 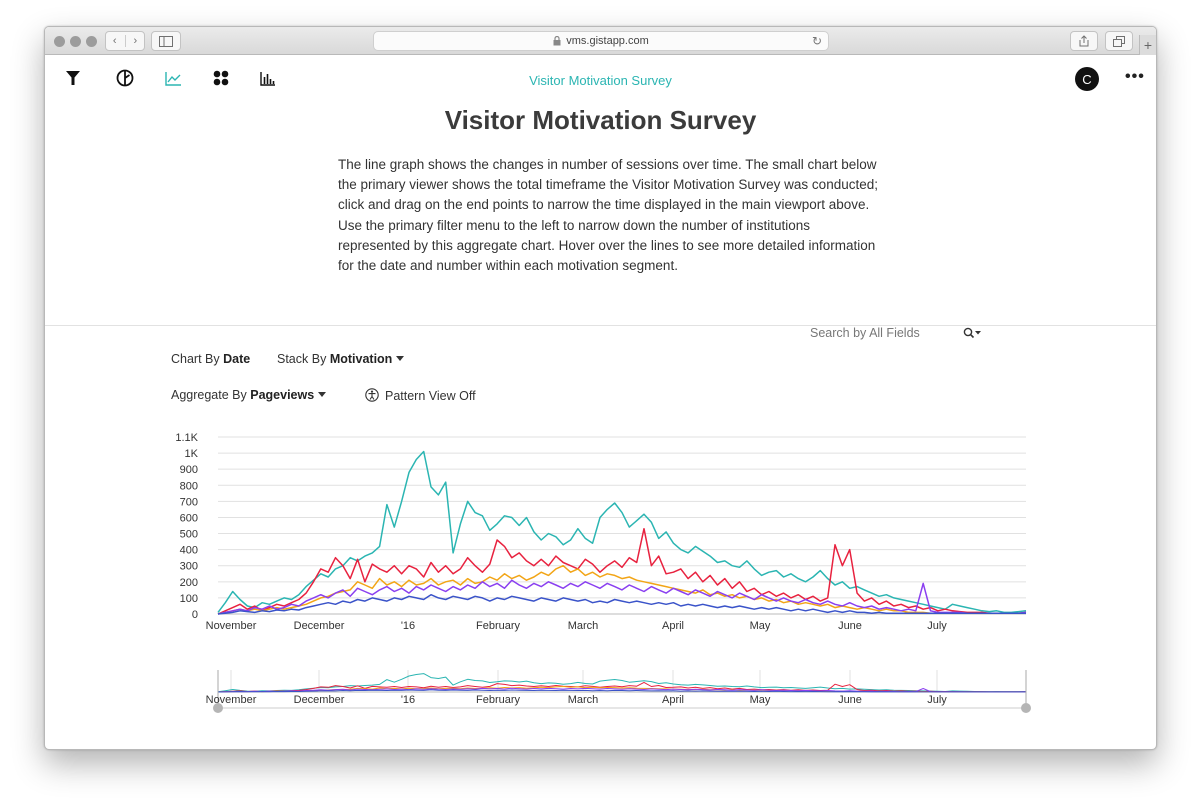 What do you see at coordinates (673, 626) in the screenshot?
I see `x-tick-label: April` at bounding box center [673, 626].